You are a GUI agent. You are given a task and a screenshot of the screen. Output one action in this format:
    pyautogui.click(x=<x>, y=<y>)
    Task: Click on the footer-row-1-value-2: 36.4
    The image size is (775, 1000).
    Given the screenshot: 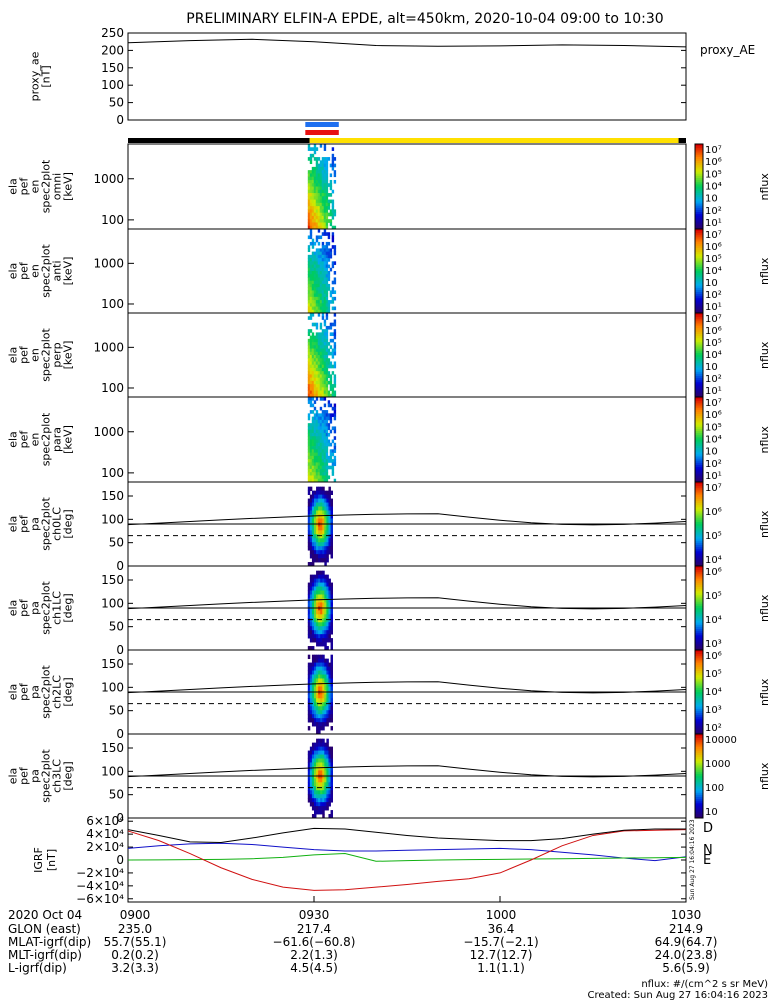 What is the action you would take?
    pyautogui.click(x=501, y=929)
    